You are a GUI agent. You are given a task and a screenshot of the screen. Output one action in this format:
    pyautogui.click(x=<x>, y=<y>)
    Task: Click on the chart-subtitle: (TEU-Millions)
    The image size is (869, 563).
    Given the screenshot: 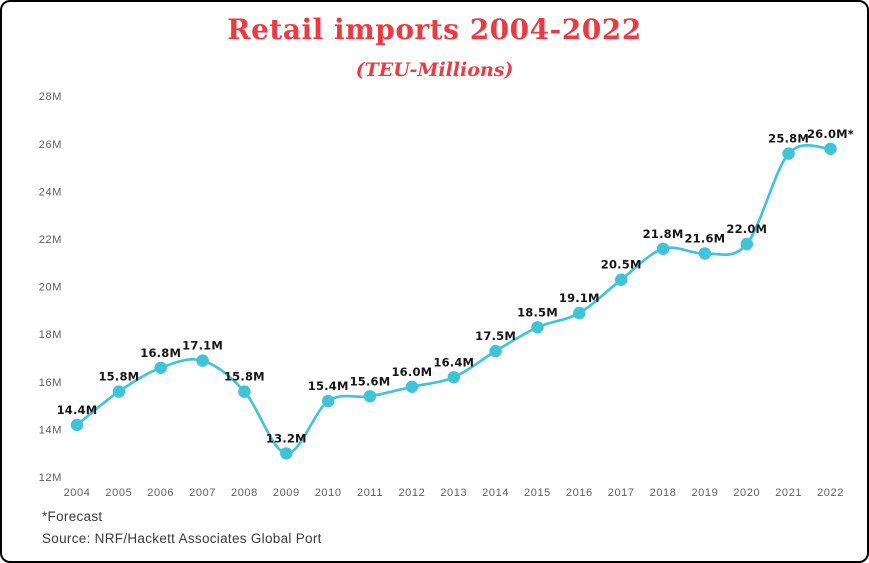 What is the action you would take?
    pyautogui.click(x=434, y=70)
    